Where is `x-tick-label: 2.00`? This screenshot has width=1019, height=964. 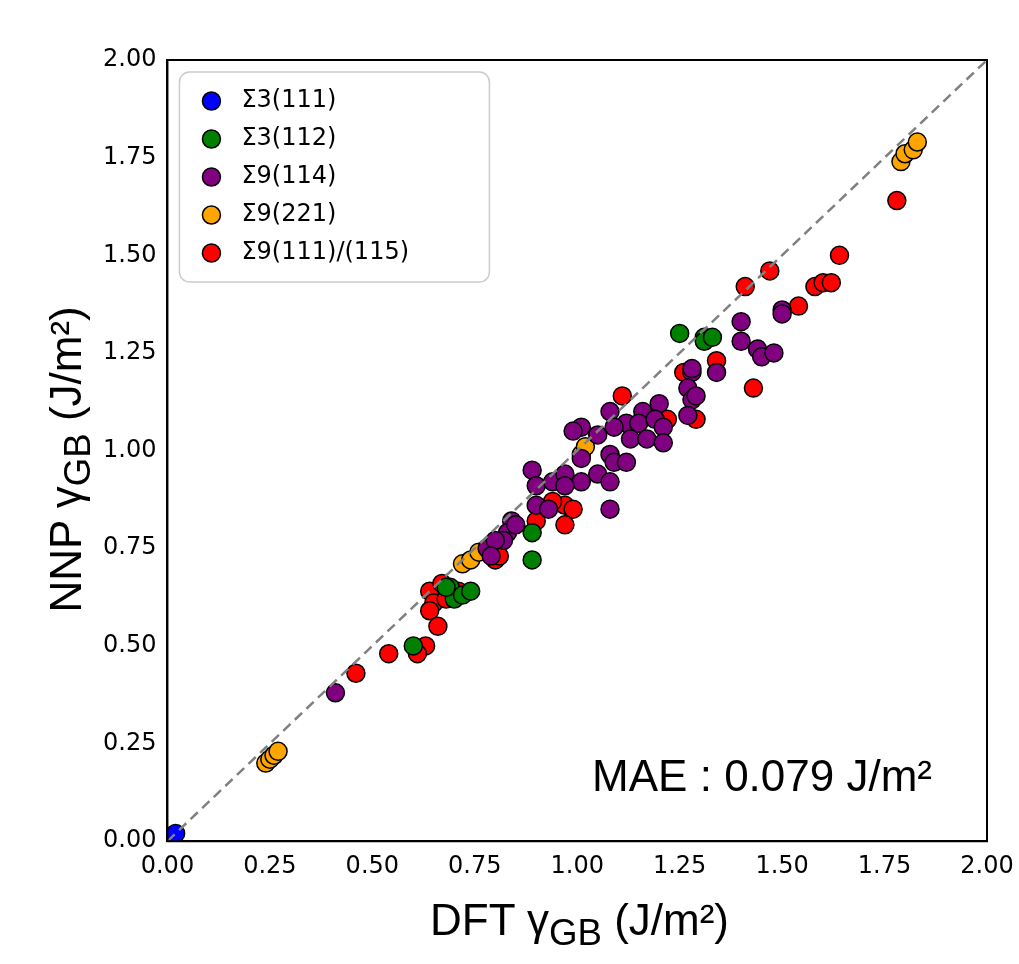 x-tick-label: 2.00 is located at coordinates (987, 864).